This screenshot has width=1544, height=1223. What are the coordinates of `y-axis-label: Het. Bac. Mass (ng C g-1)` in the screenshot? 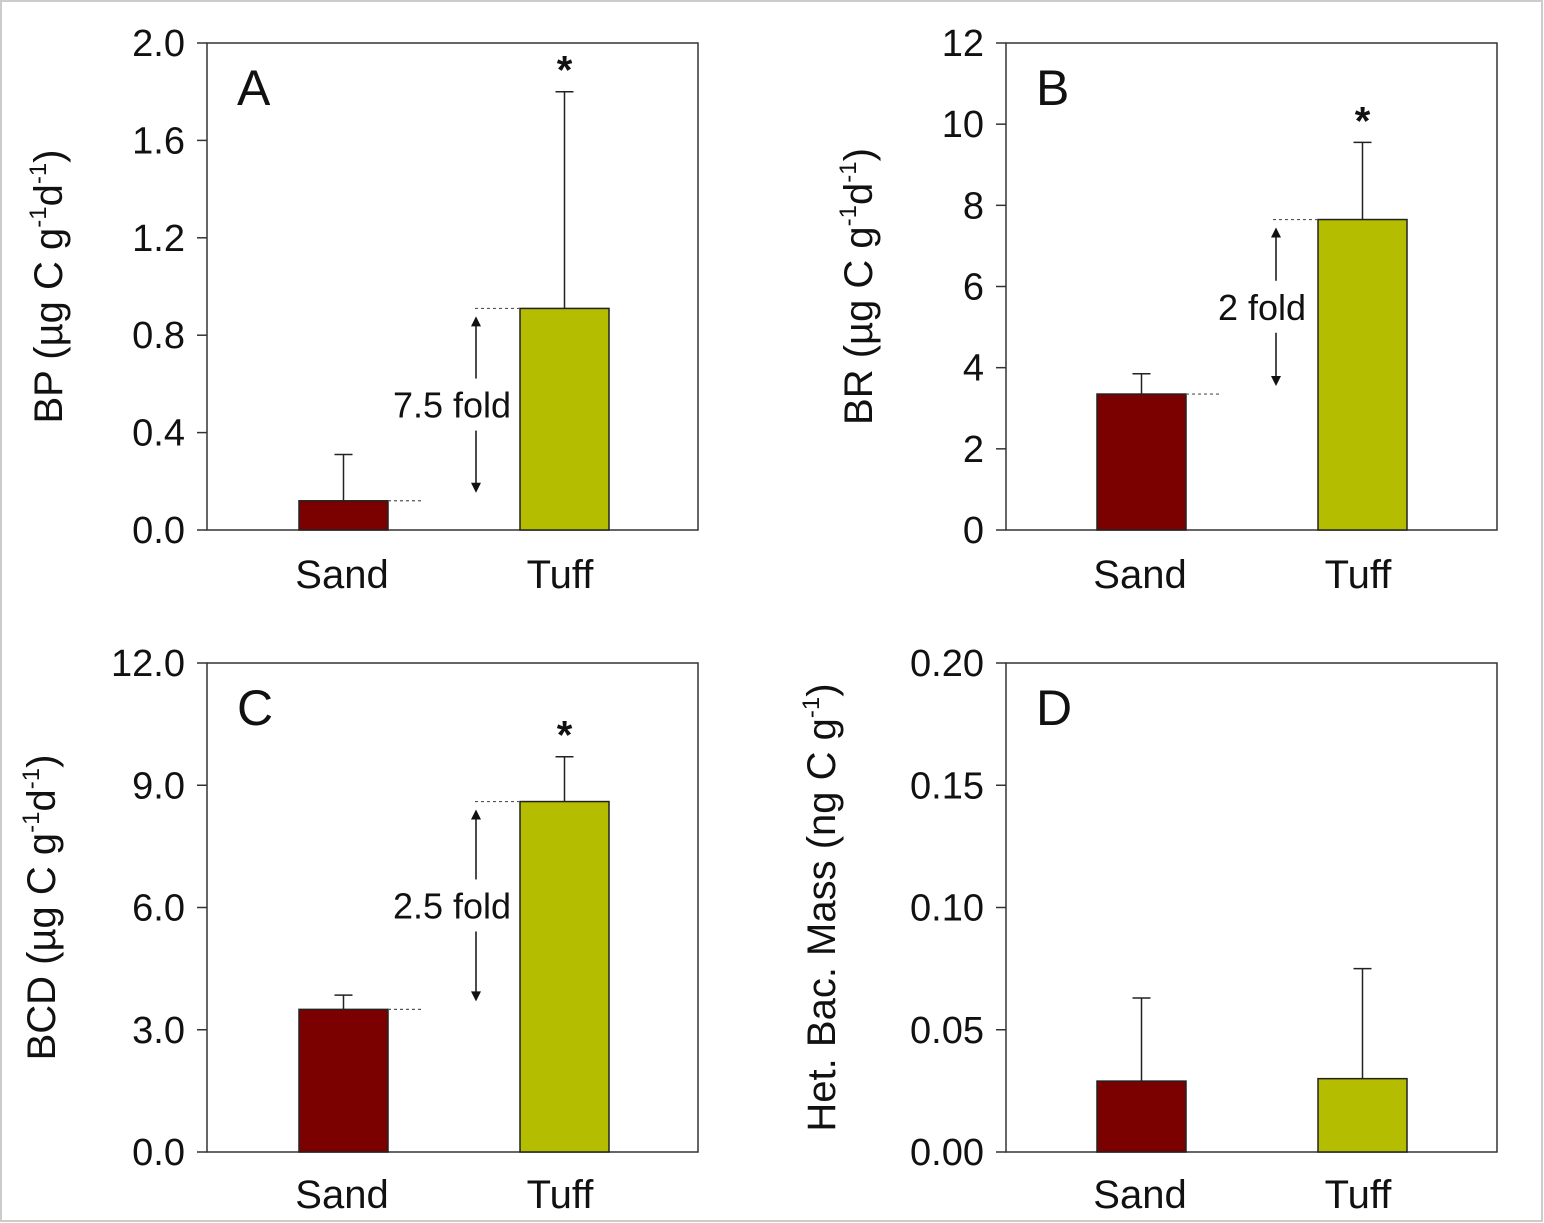 It's located at (821, 907).